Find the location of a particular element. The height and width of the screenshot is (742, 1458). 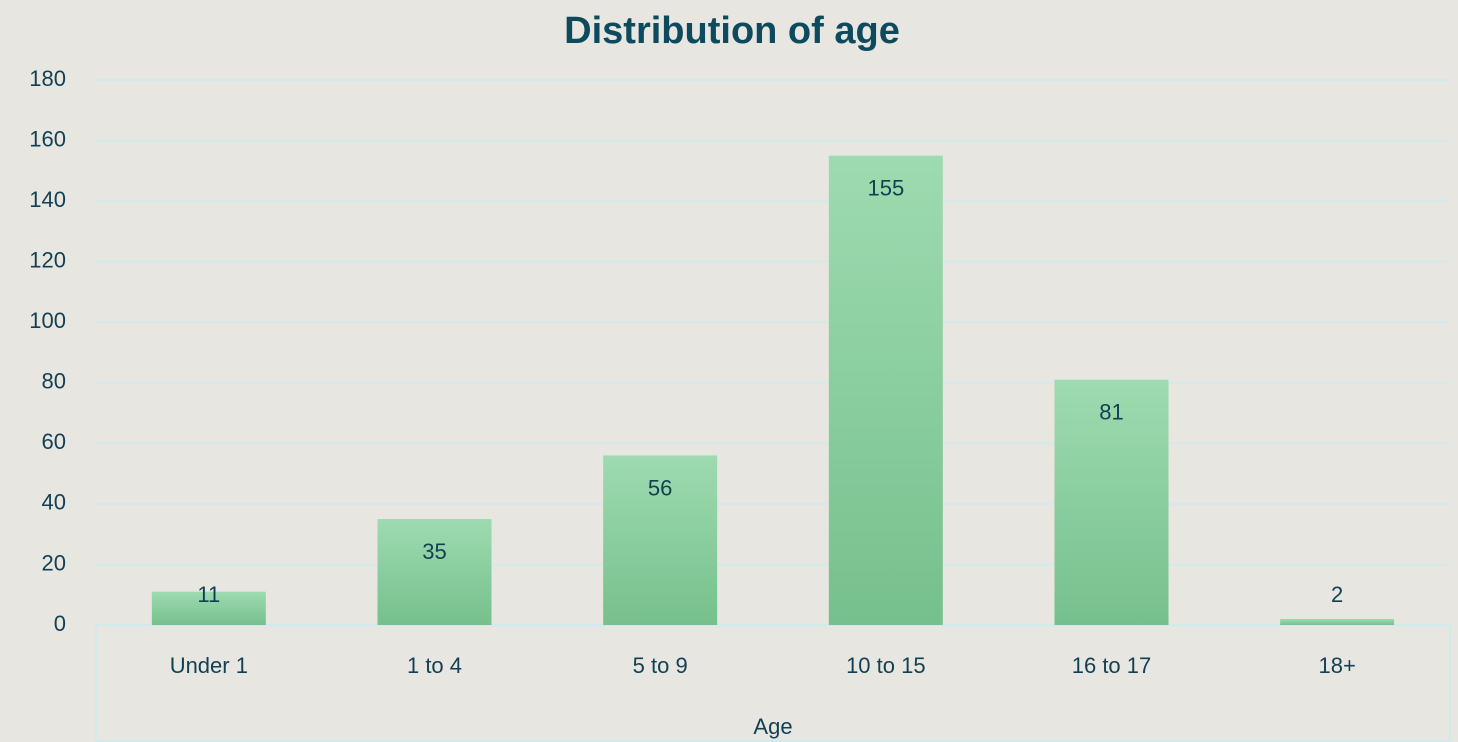

x-tick-label: 1 to 4 is located at coordinates (434, 665).